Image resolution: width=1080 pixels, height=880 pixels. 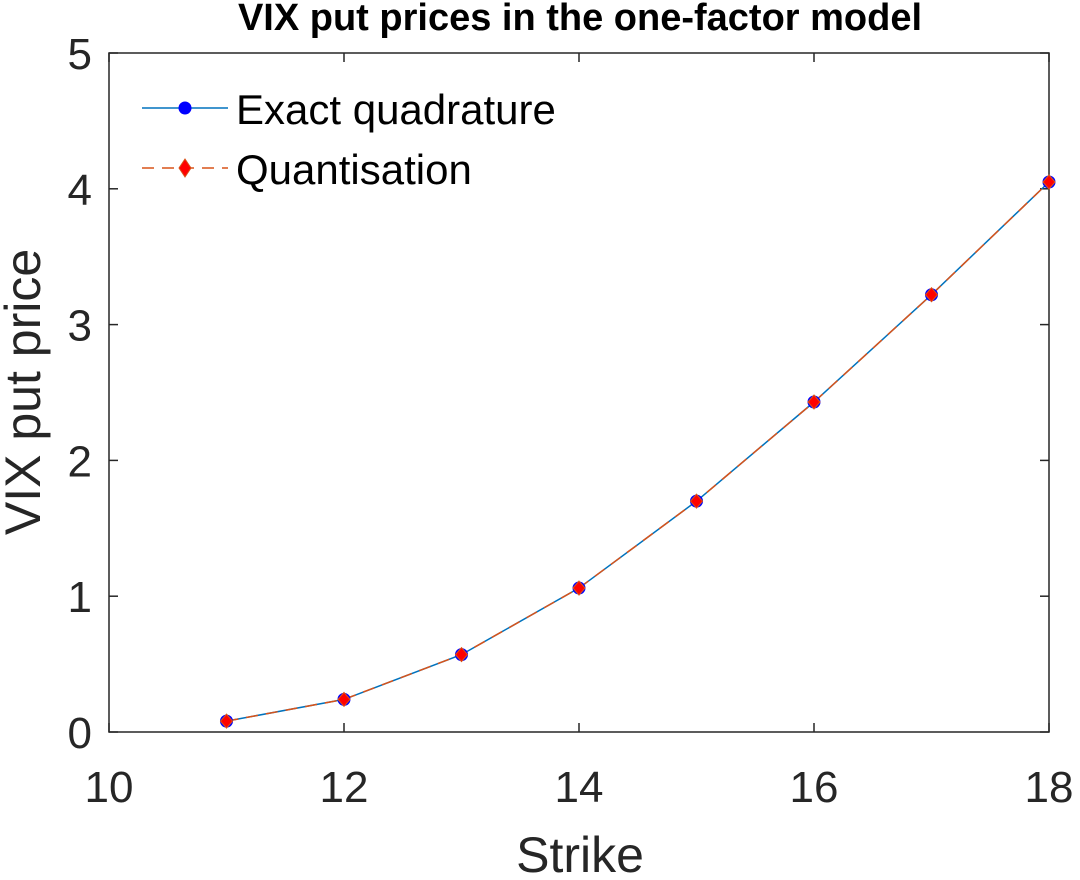 What do you see at coordinates (80, 190) in the screenshot?
I see `y-tick-label: 4` at bounding box center [80, 190].